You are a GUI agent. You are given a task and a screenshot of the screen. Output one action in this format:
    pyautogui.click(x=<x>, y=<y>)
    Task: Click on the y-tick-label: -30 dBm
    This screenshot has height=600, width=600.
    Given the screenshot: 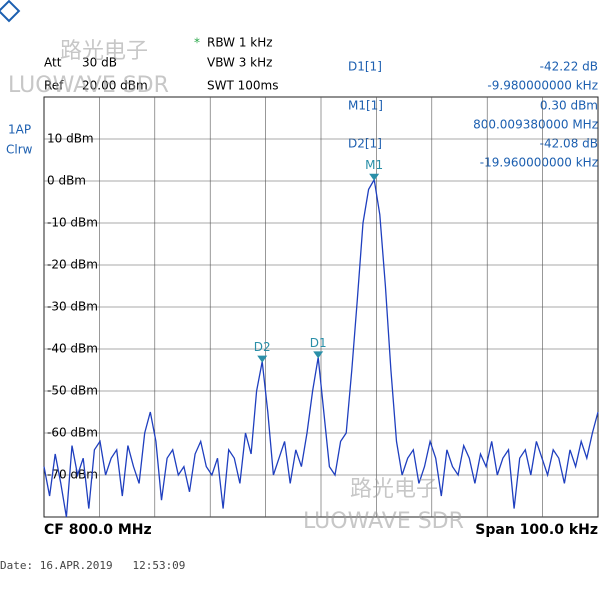 What is the action you would take?
    pyautogui.click(x=72, y=307)
    